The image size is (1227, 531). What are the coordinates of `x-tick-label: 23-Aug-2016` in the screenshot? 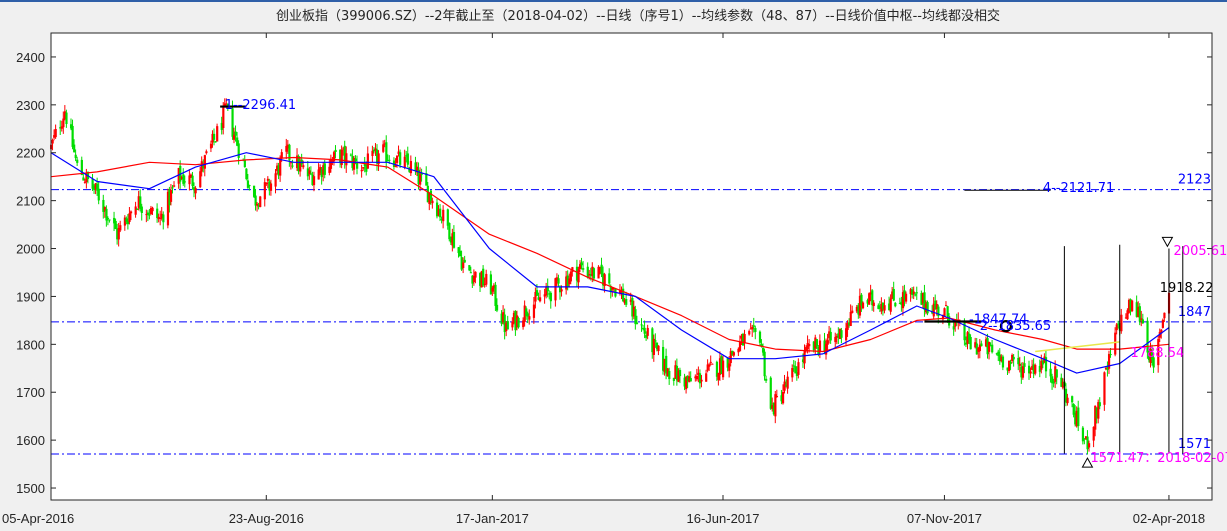 It's located at (266, 518).